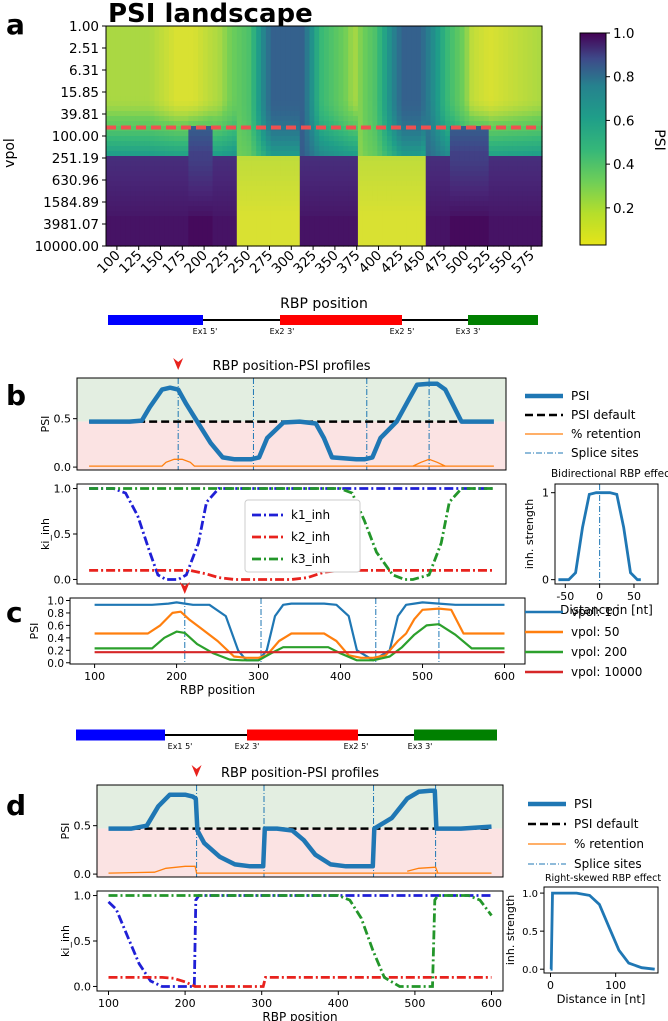  What do you see at coordinates (529, 534) in the screenshot?
I see `inh-ylabel: inh. strength` at bounding box center [529, 534].